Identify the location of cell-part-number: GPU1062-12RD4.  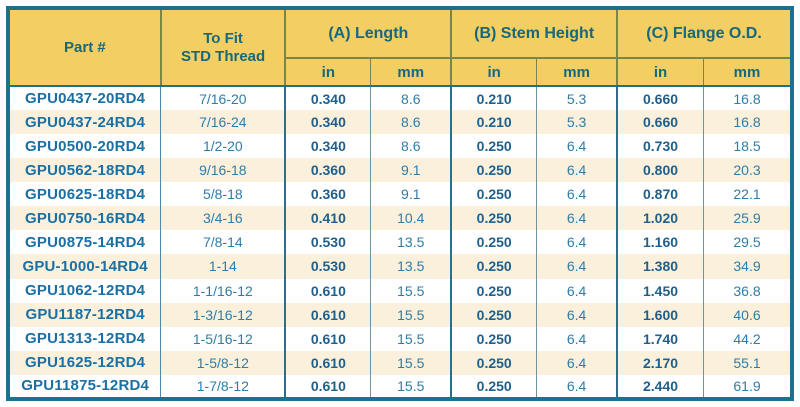
(85, 291).